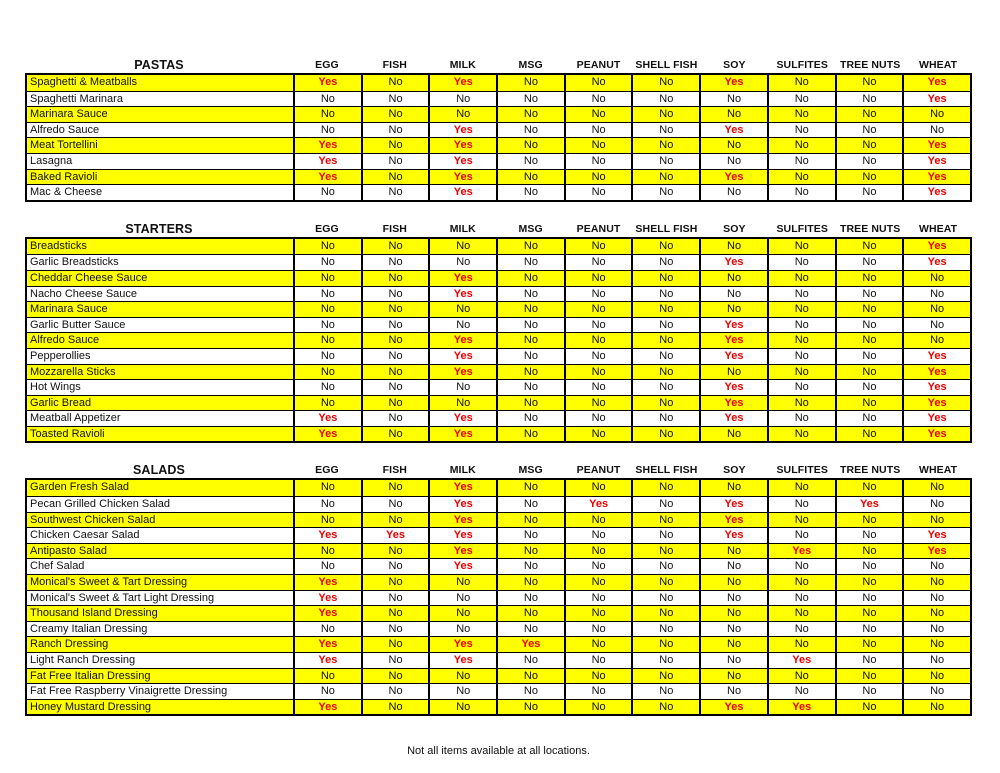 This screenshot has height=773, width=1000. Describe the element at coordinates (60, 355) in the screenshot. I see `item-name-cell: Pepperollies` at that location.